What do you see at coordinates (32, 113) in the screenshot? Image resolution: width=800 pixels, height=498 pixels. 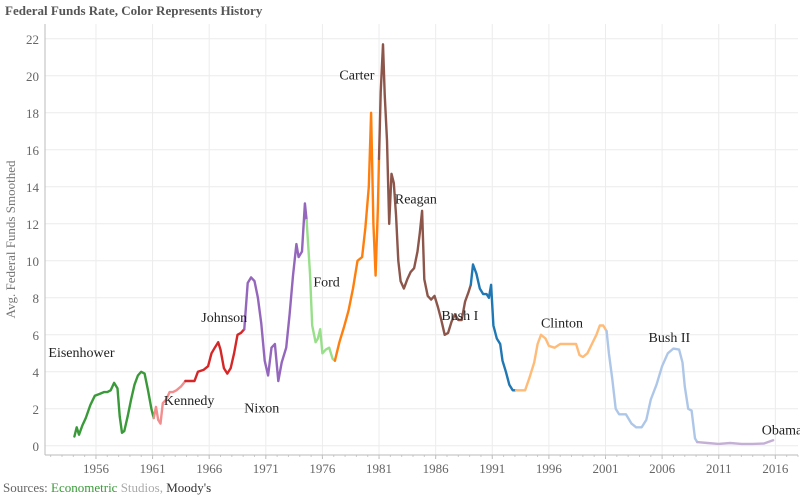 I see `y-tick-label: 18` at bounding box center [32, 113].